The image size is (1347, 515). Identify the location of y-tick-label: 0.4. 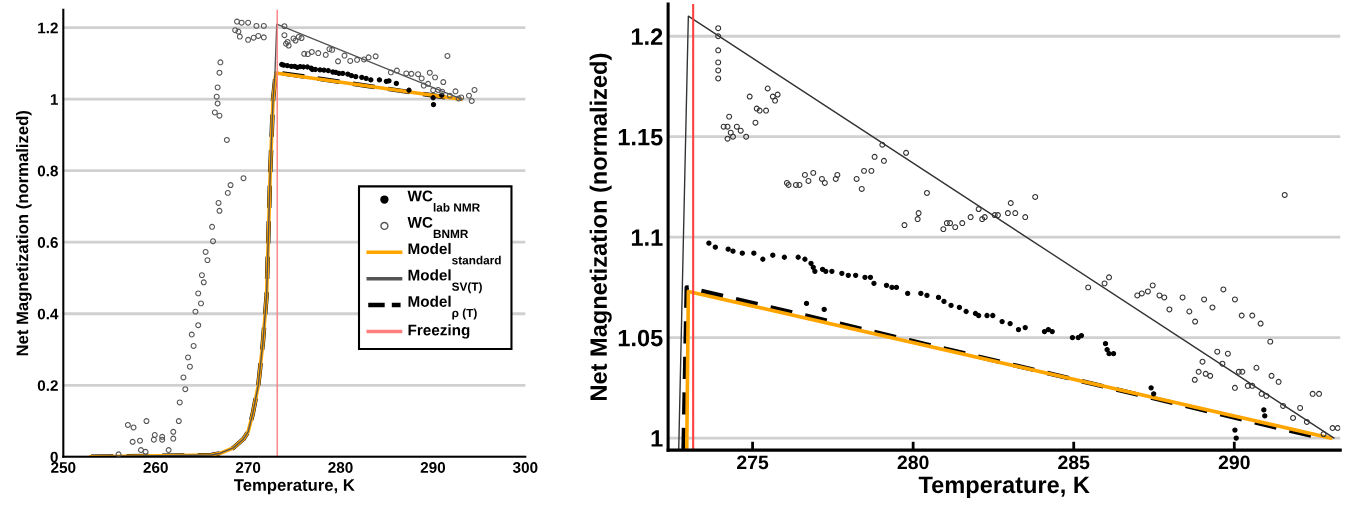
(48, 314).